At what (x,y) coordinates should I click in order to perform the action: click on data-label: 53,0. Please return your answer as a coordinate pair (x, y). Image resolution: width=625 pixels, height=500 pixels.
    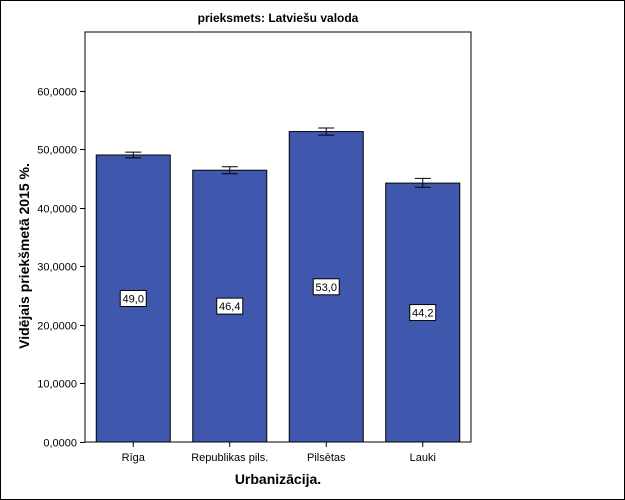
    Looking at the image, I should click on (326, 288).